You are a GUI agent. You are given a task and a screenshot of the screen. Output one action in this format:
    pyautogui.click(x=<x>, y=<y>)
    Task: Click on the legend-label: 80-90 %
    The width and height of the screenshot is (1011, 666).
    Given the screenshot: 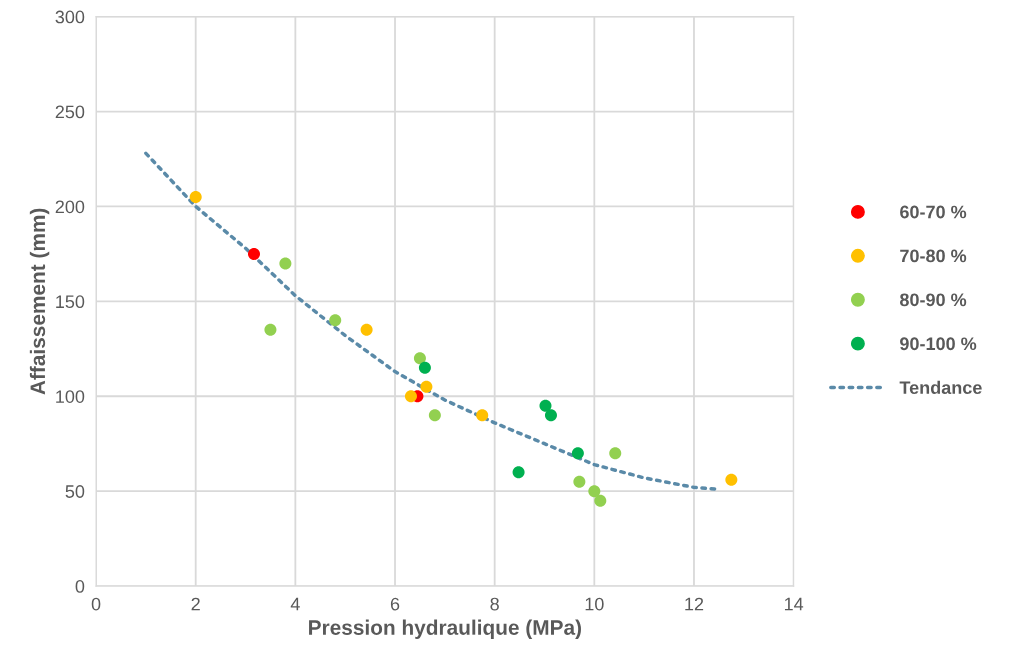 What is the action you would take?
    pyautogui.click(x=933, y=300)
    